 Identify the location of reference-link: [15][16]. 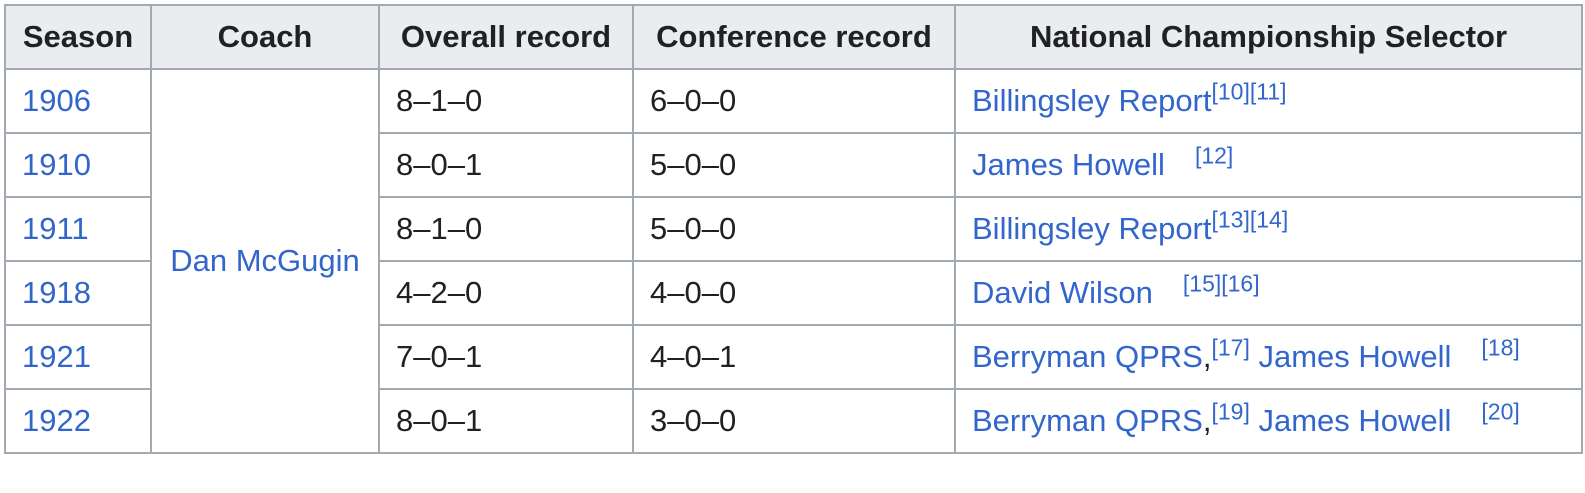
(1221, 283).